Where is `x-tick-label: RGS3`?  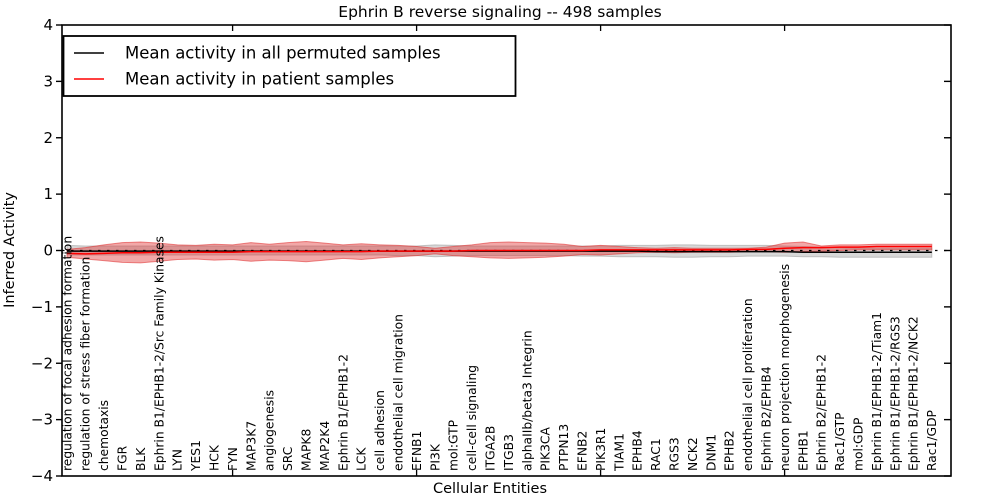 x-tick-label: RGS3 is located at coordinates (675, 454).